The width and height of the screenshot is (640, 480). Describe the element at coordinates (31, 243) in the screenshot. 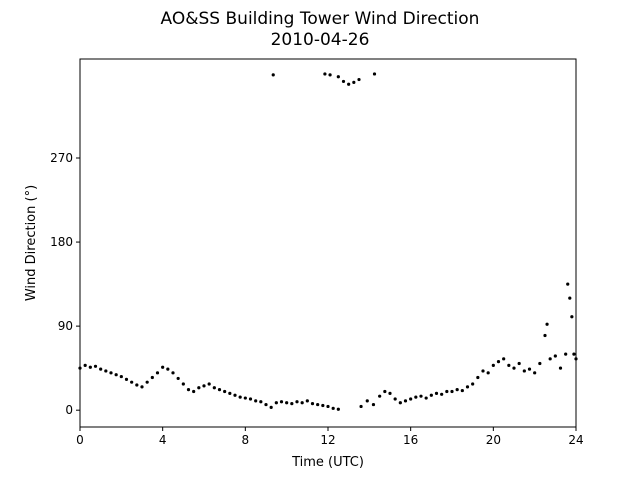

I see `y-axis-label: Wind Direction (°)` at that location.